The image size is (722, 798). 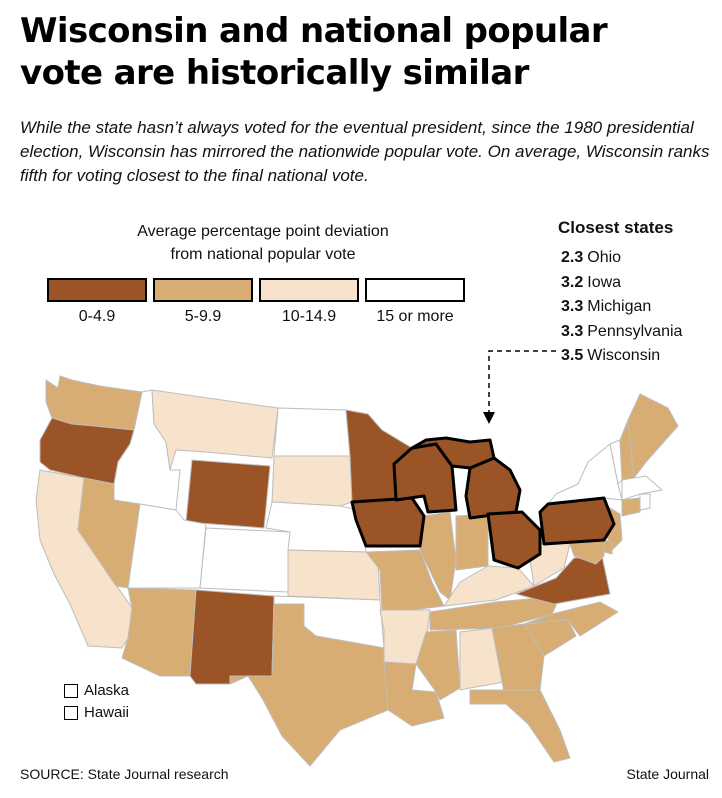 I want to click on wisconsin-pointer-arrow, so click(x=489, y=418).